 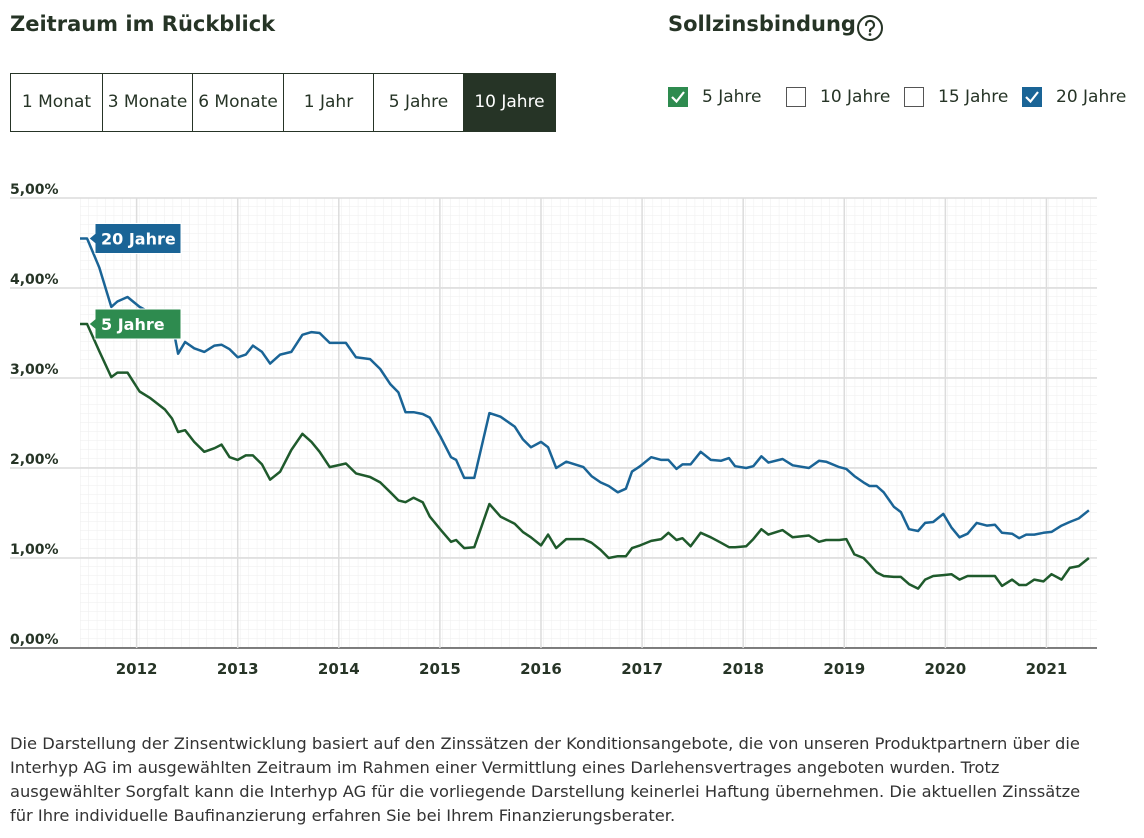 I want to click on x-tick-label: 2015, so click(x=440, y=669).